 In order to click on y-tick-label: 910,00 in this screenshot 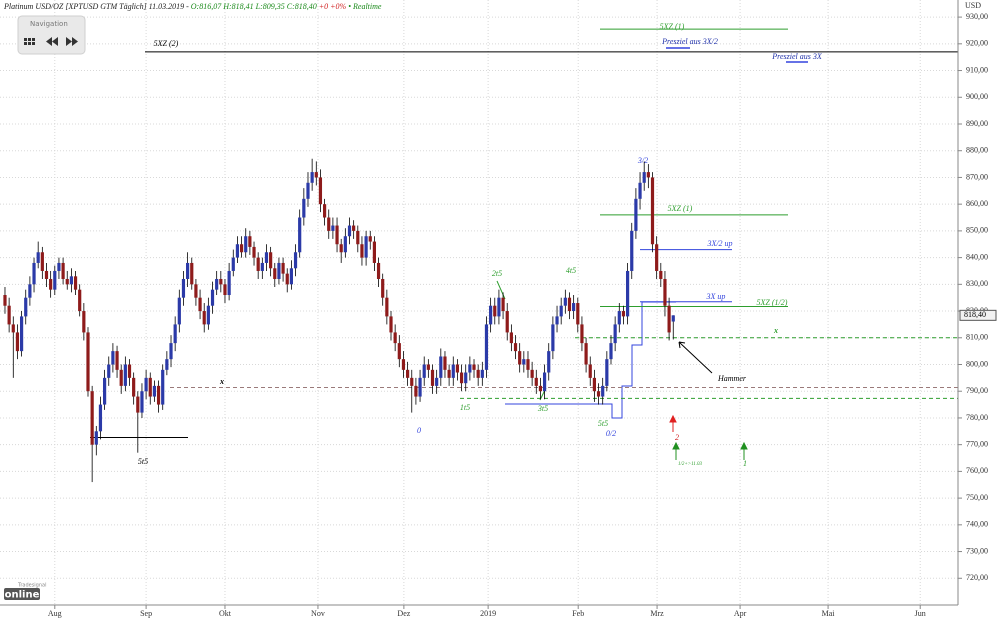, I will do `click(977, 69)`.